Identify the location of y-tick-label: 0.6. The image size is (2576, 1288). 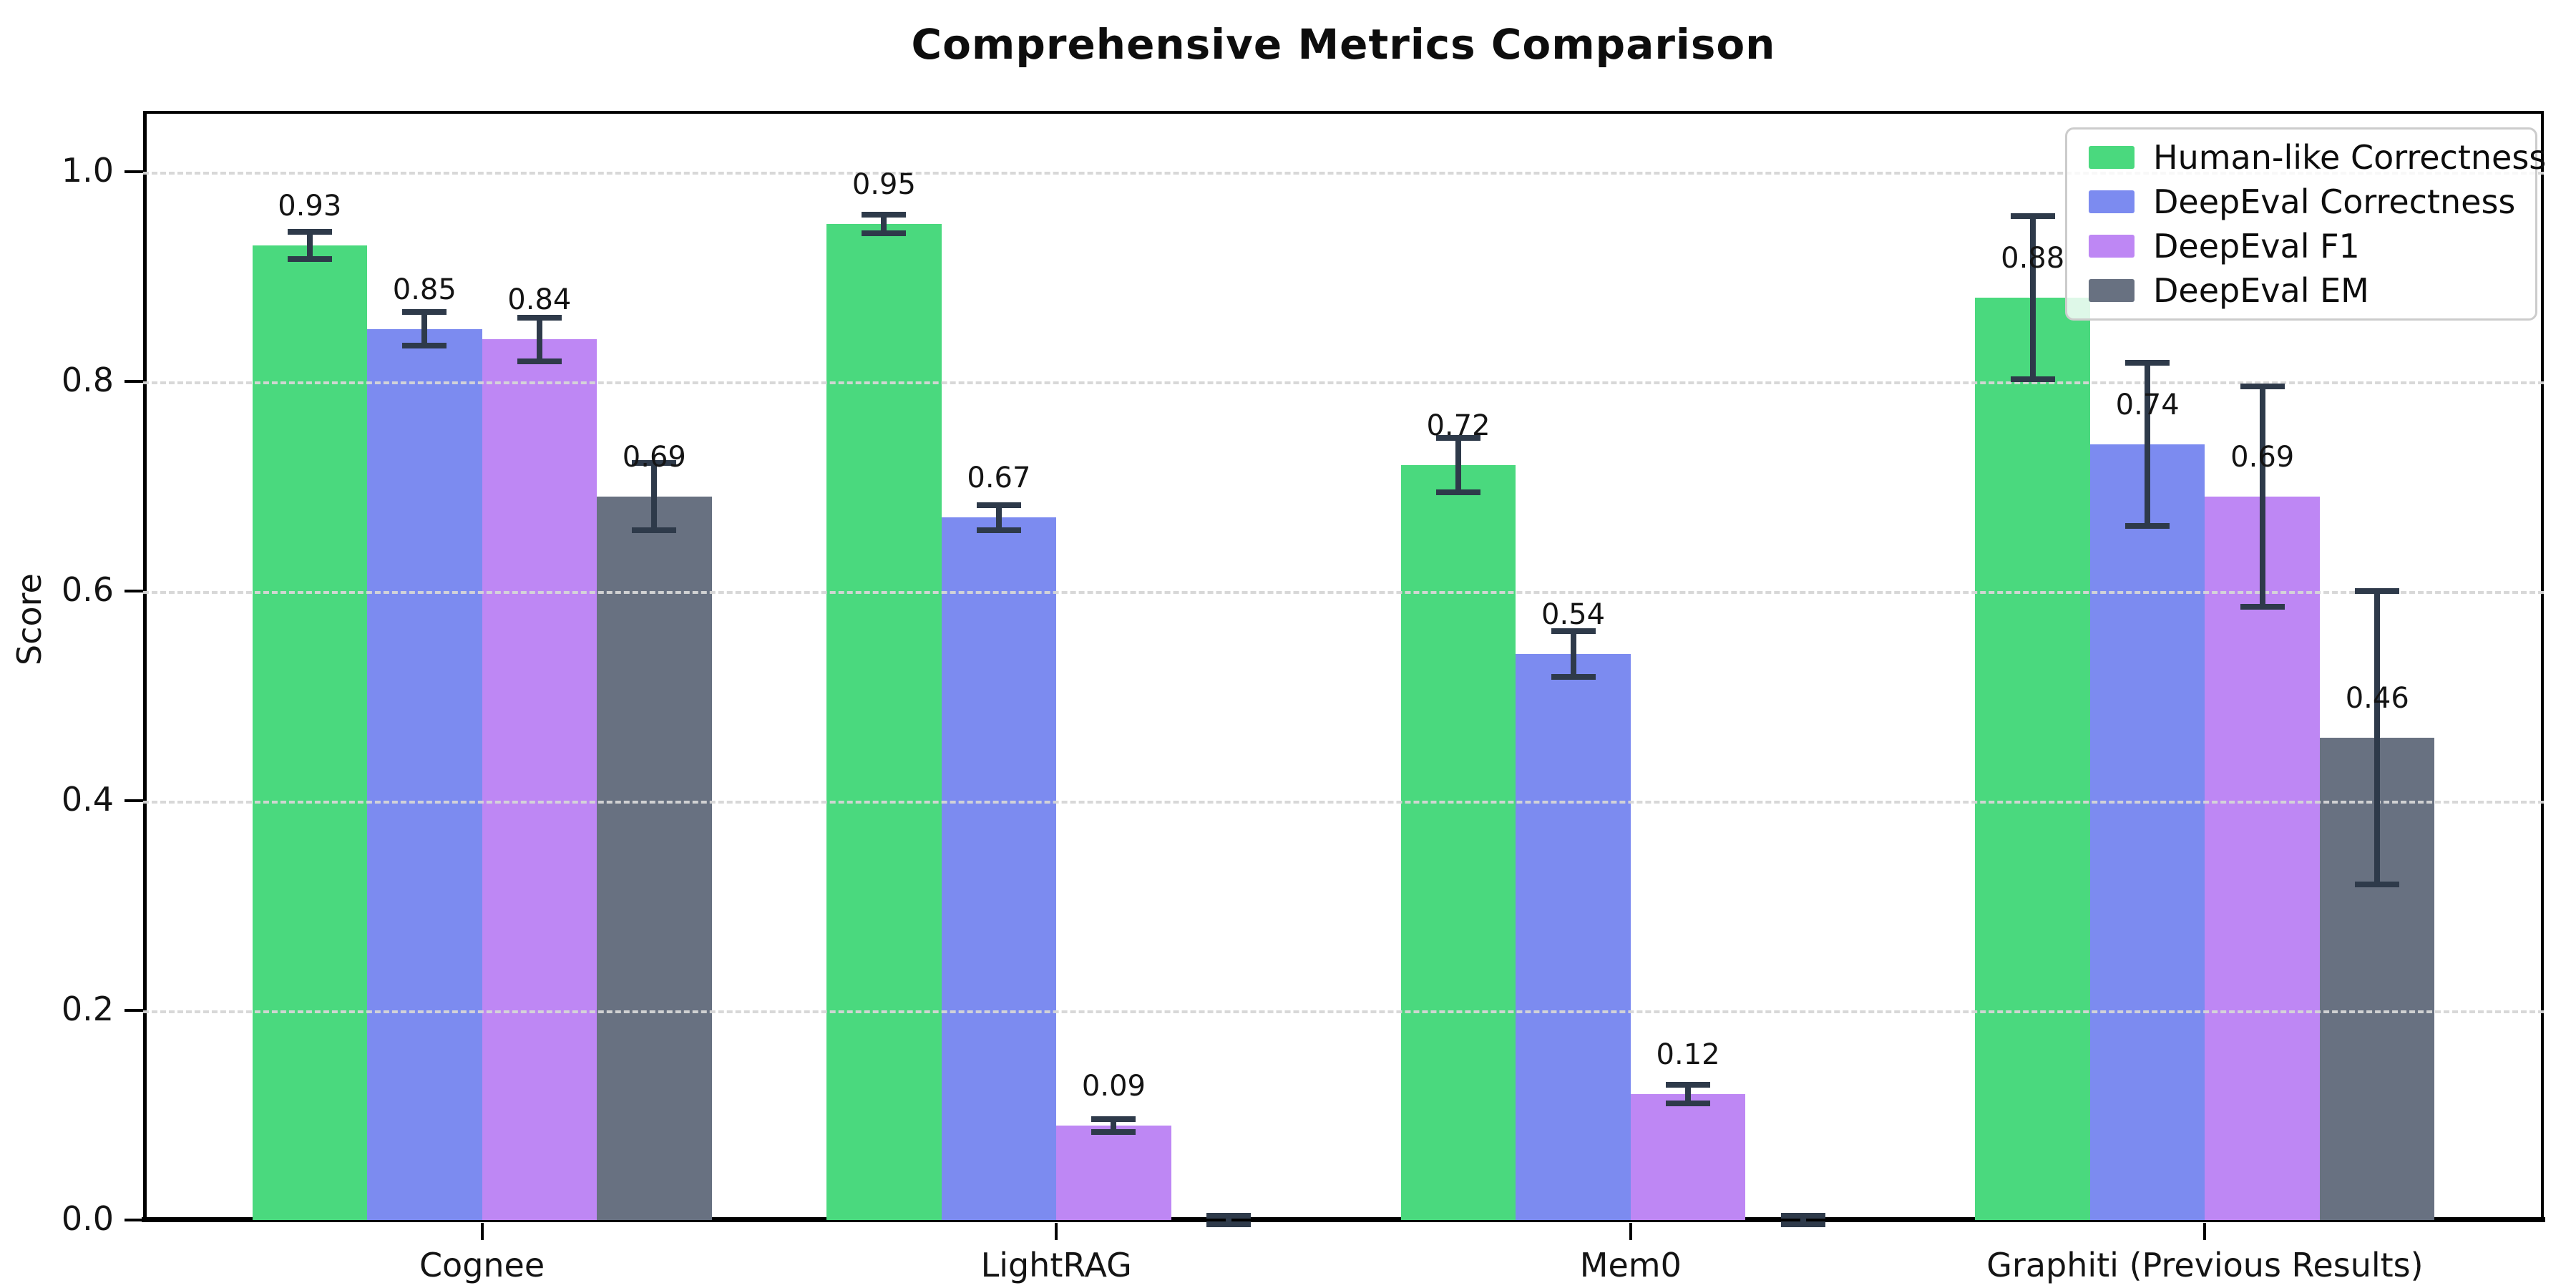
(87, 589).